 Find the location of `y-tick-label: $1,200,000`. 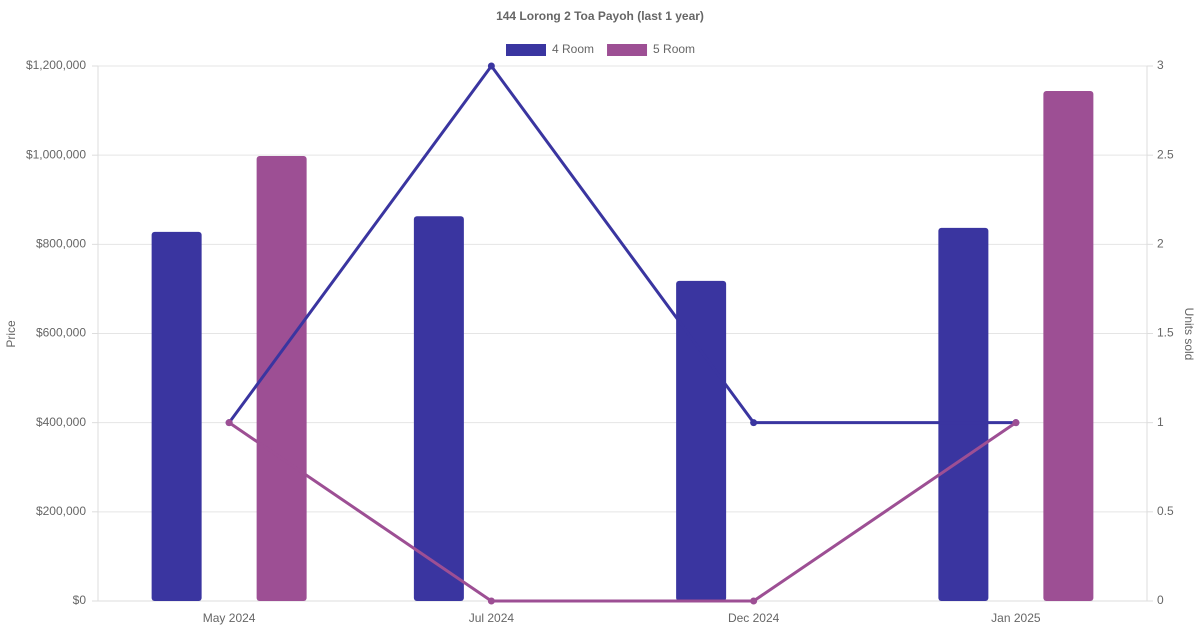

y-tick-label: $1,200,000 is located at coordinates (56, 65).